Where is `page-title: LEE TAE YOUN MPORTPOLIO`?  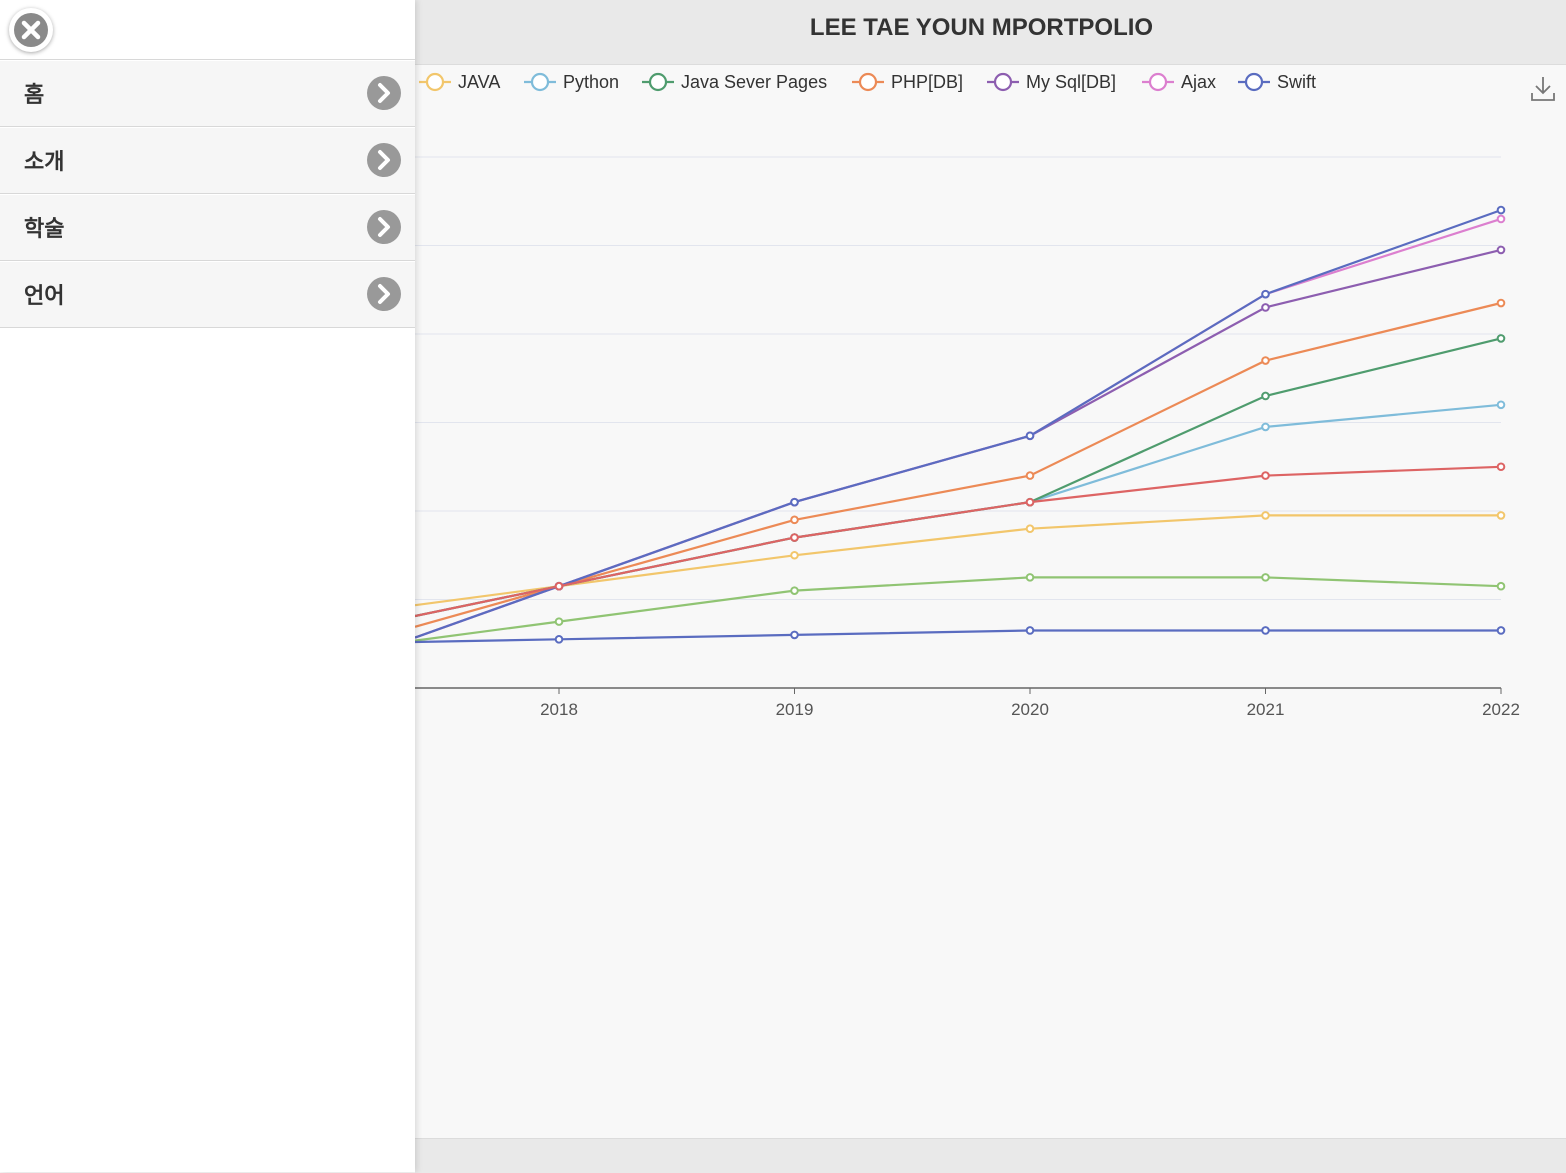
page-title: LEE TAE YOUN MPORTPOLIO is located at coordinates (981, 27).